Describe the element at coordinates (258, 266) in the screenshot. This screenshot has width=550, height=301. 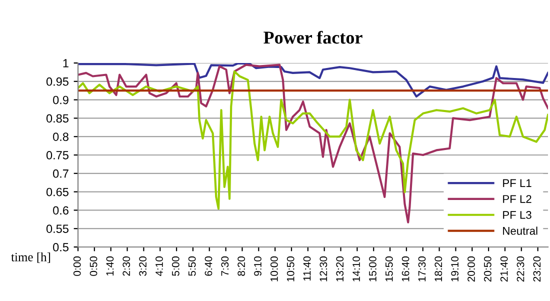
I see `x-tick-label: 9:10` at that location.